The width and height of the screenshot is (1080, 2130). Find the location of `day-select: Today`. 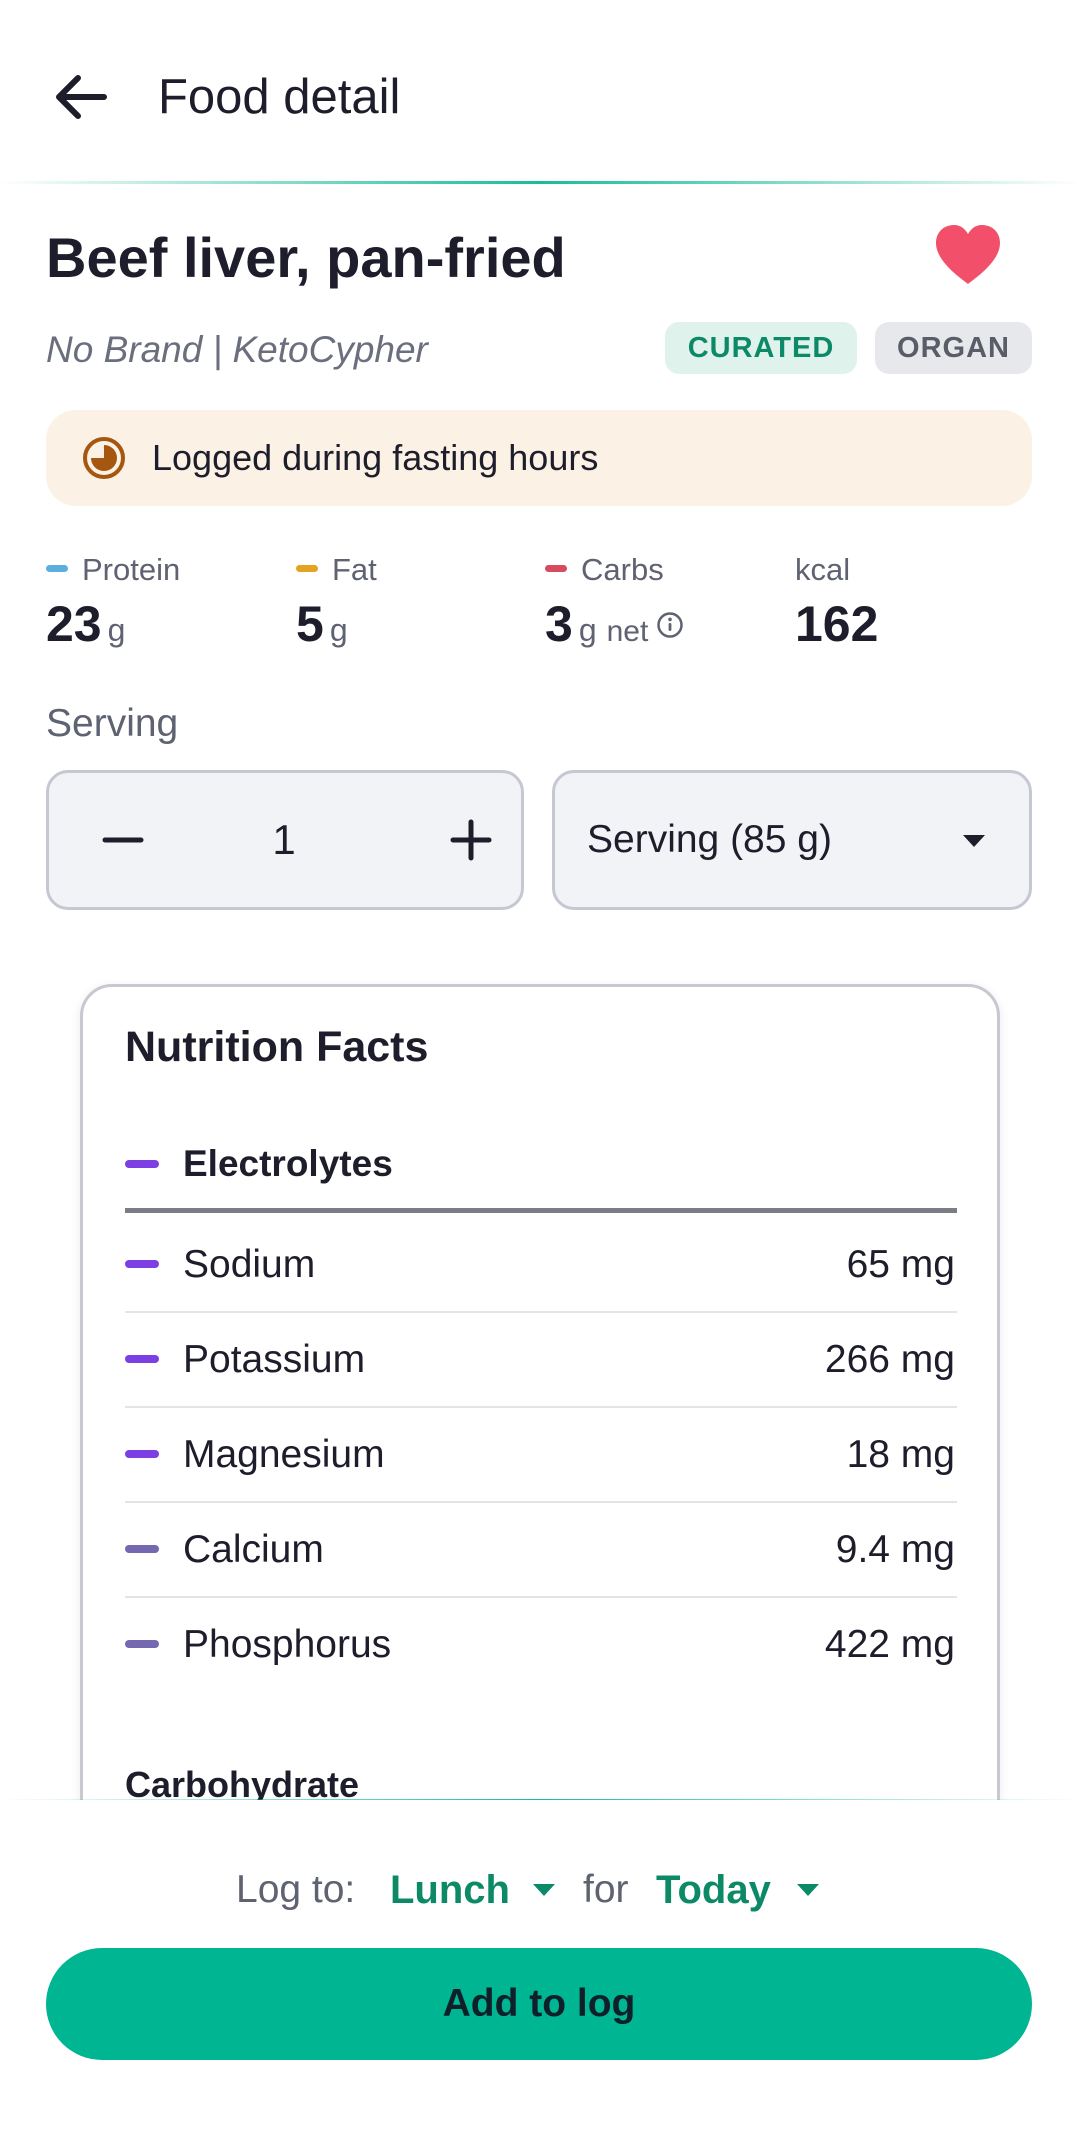

day-select: Today is located at coordinates (713, 1890).